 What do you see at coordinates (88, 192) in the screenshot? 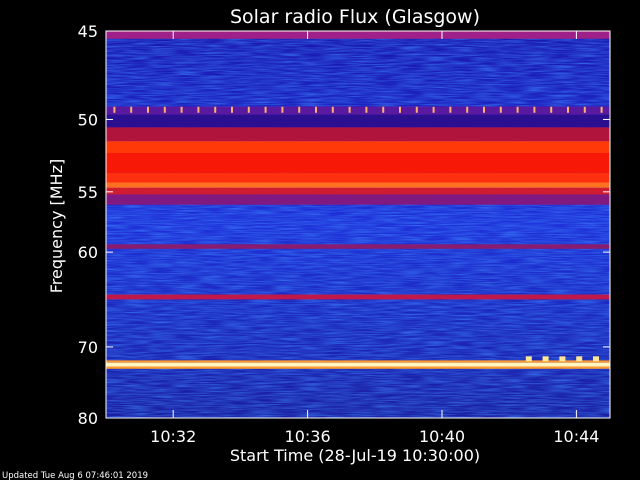
I see `y-tick-label-2: 55` at bounding box center [88, 192].